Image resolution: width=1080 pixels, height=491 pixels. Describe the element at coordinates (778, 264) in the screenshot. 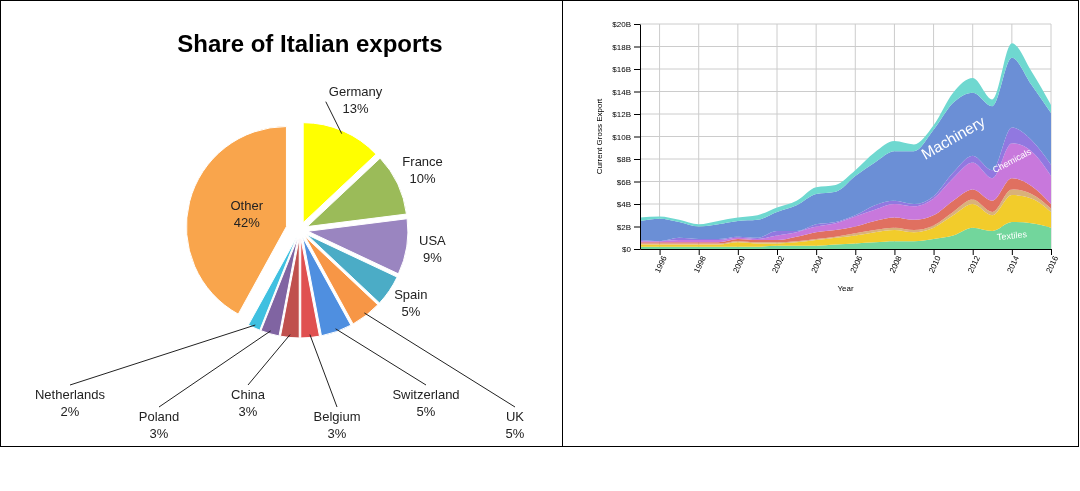

I see `x-tick-label: 2002` at that location.